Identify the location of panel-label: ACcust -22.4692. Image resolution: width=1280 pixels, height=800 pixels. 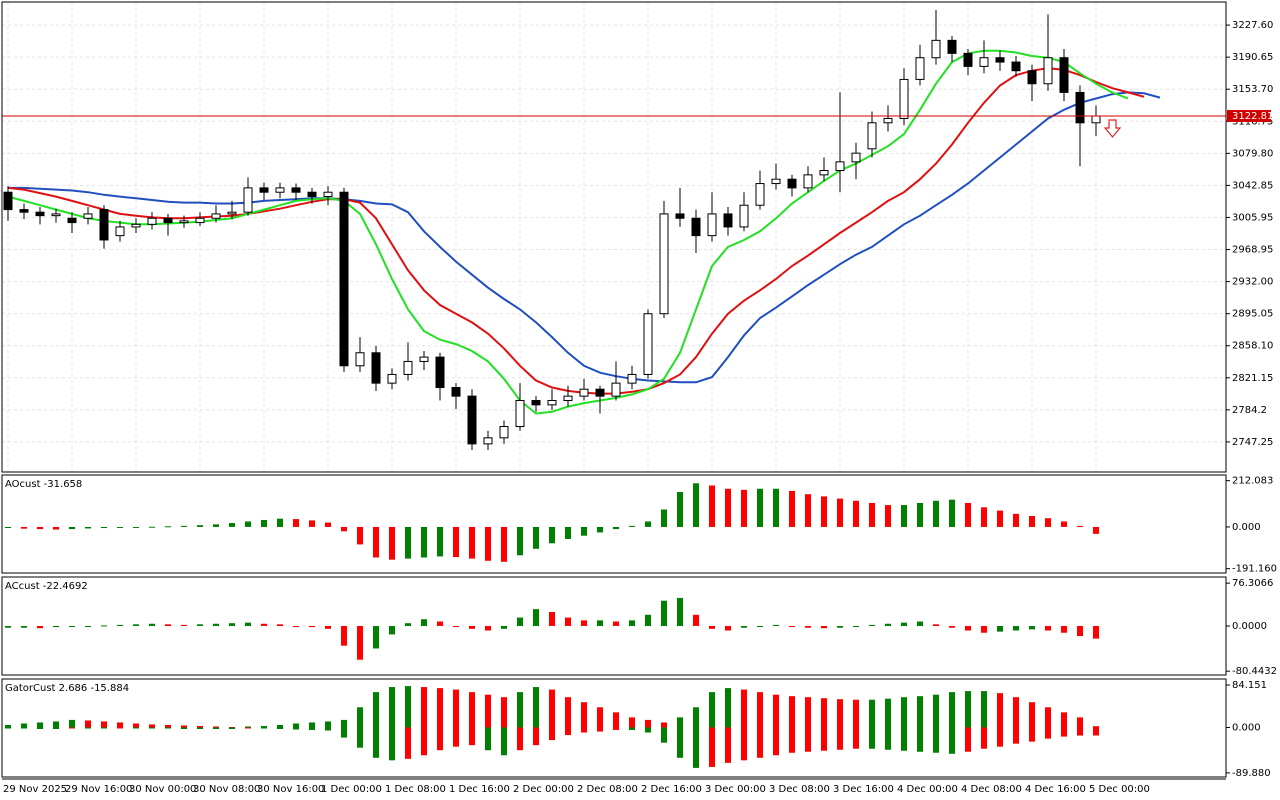
(46, 586).